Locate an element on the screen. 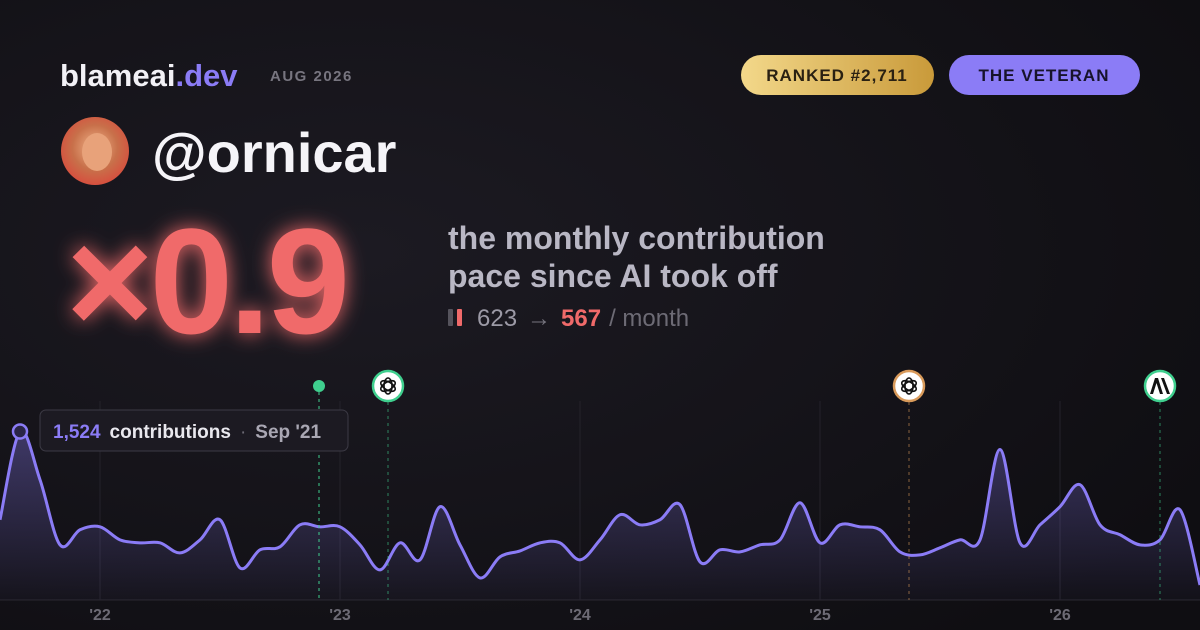 The height and width of the screenshot is (630, 1200). multiplier: ×0.9 is located at coordinates (206, 281).